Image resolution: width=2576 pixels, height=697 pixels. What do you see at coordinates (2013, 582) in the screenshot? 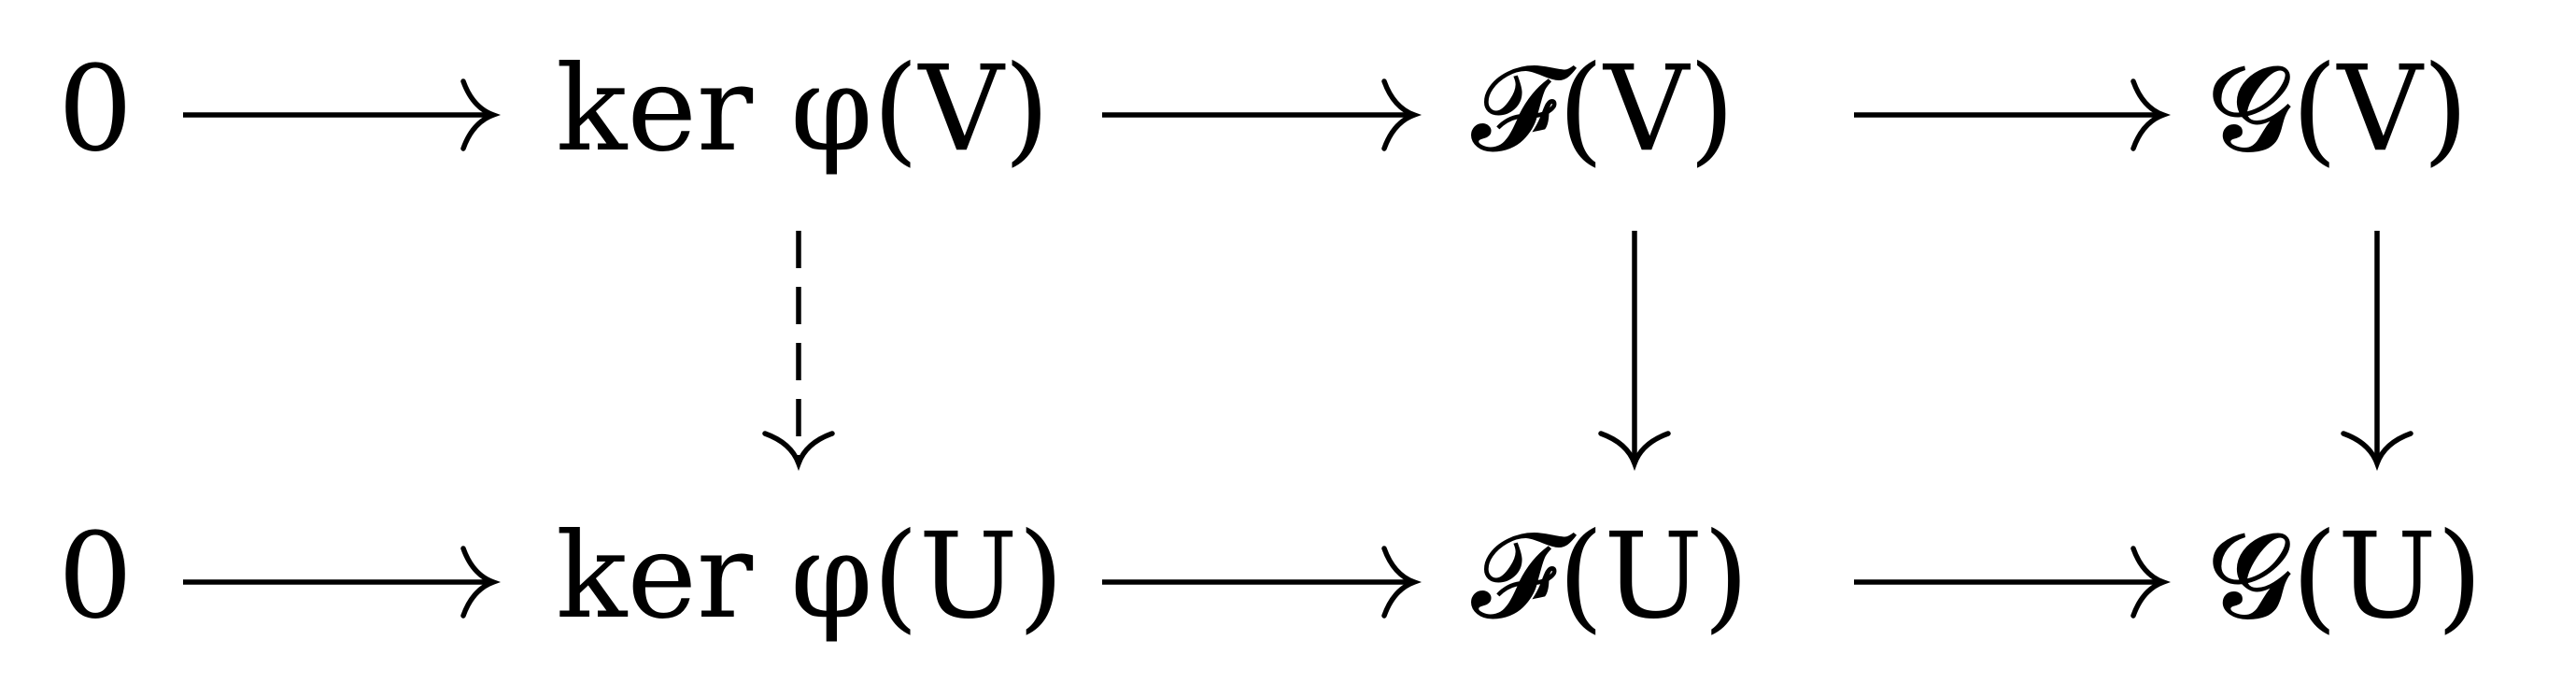
I see `arrow-bottom-F-to-G` at bounding box center [2013, 582].